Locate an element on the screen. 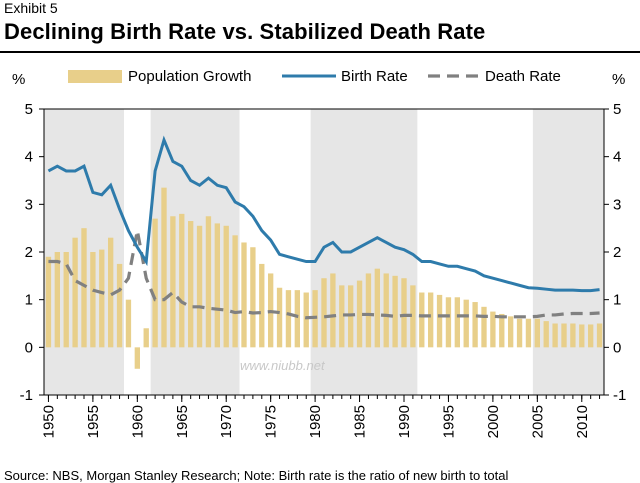 This screenshot has height=483, width=640. bar-1986 is located at coordinates (368, 310).